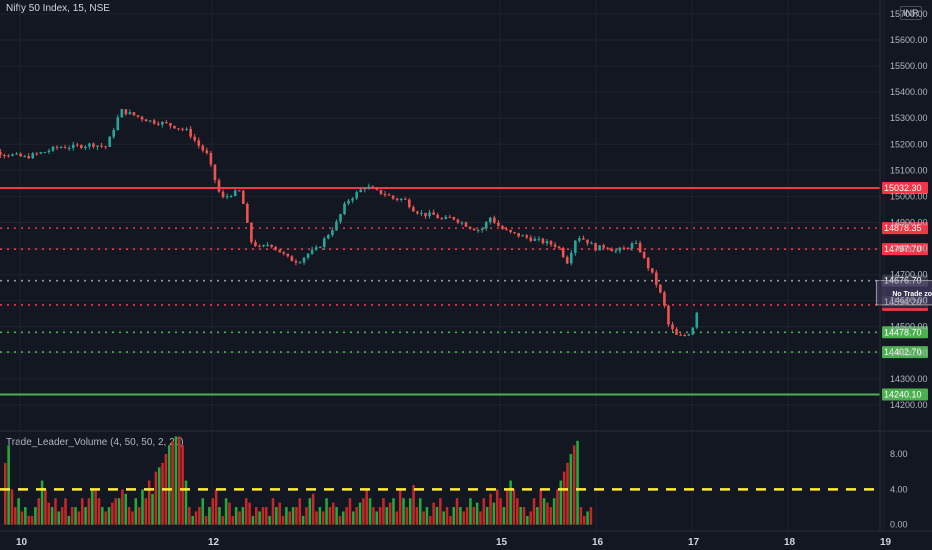 The height and width of the screenshot is (550, 932). Describe the element at coordinates (903, 293) in the screenshot. I see `zone-box` at that location.